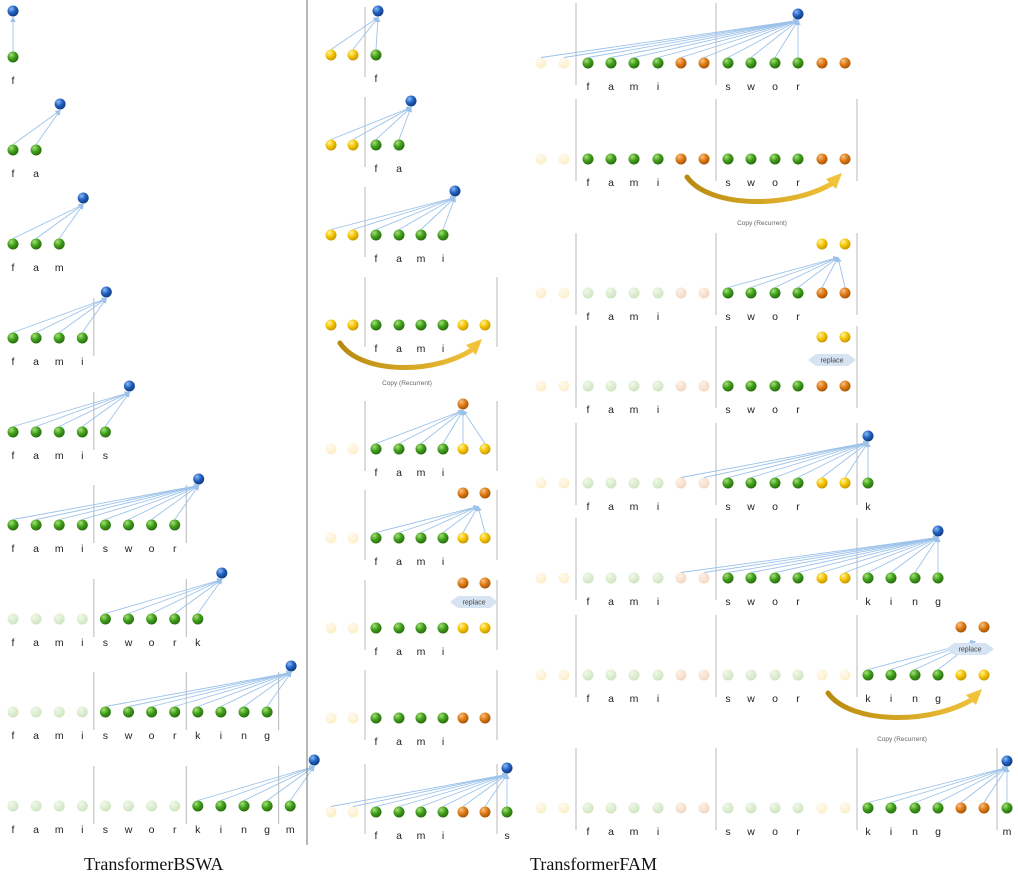 This screenshot has width=1018, height=876. What do you see at coordinates (974, 697) in the screenshot?
I see `copy-arrowhead-icon` at bounding box center [974, 697].